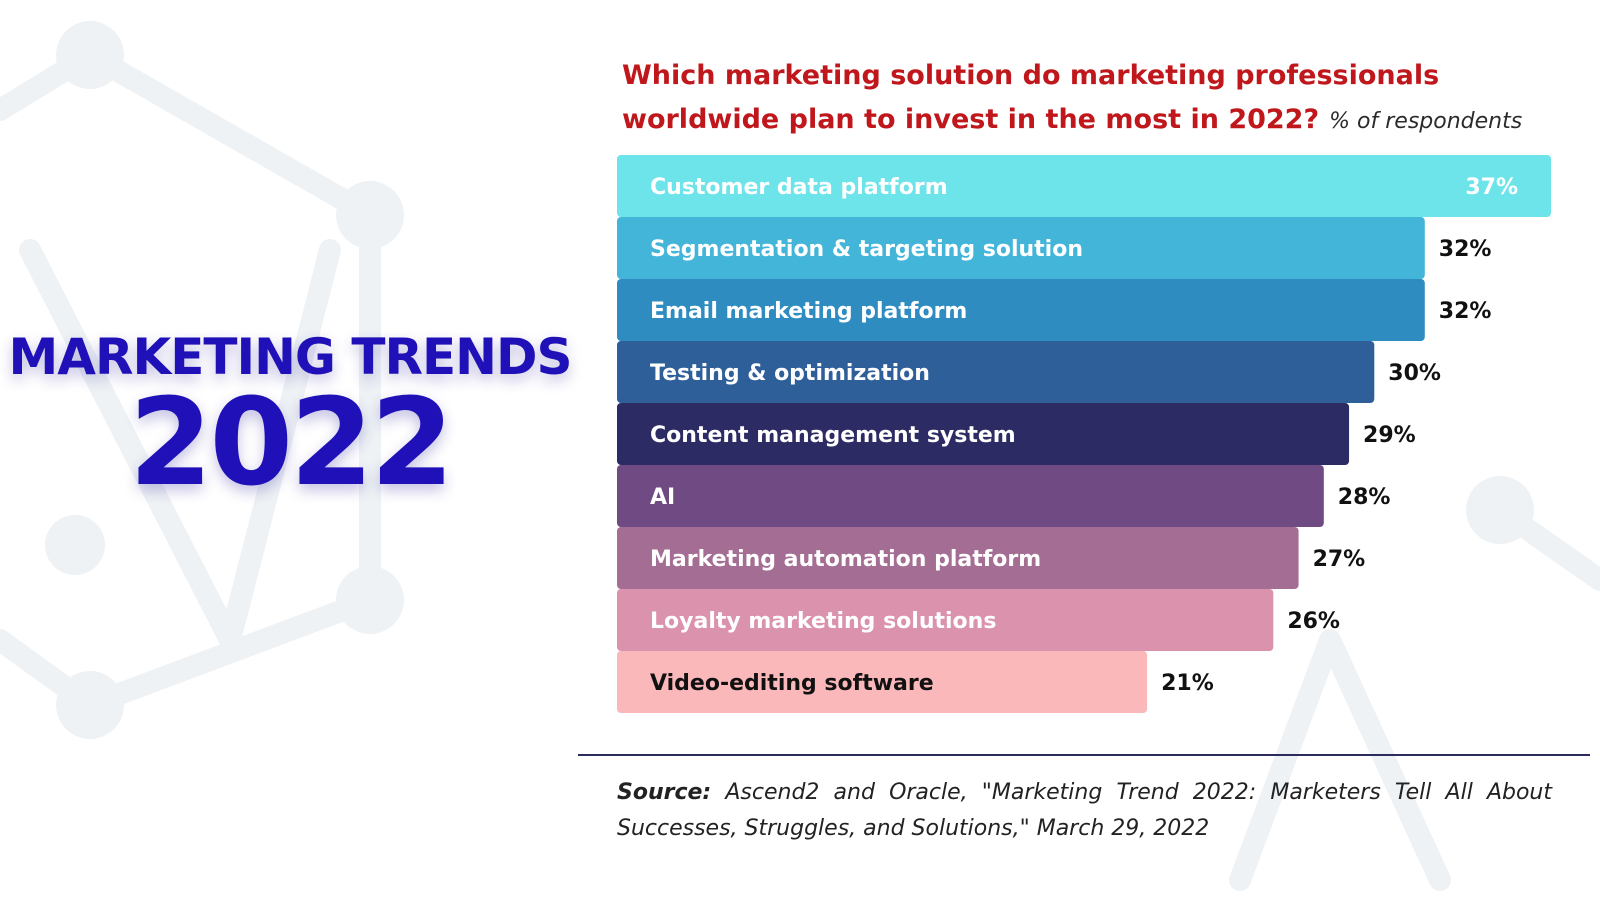 The height and width of the screenshot is (900, 1600). I want to click on bar-value-label: 27%, so click(1339, 559).